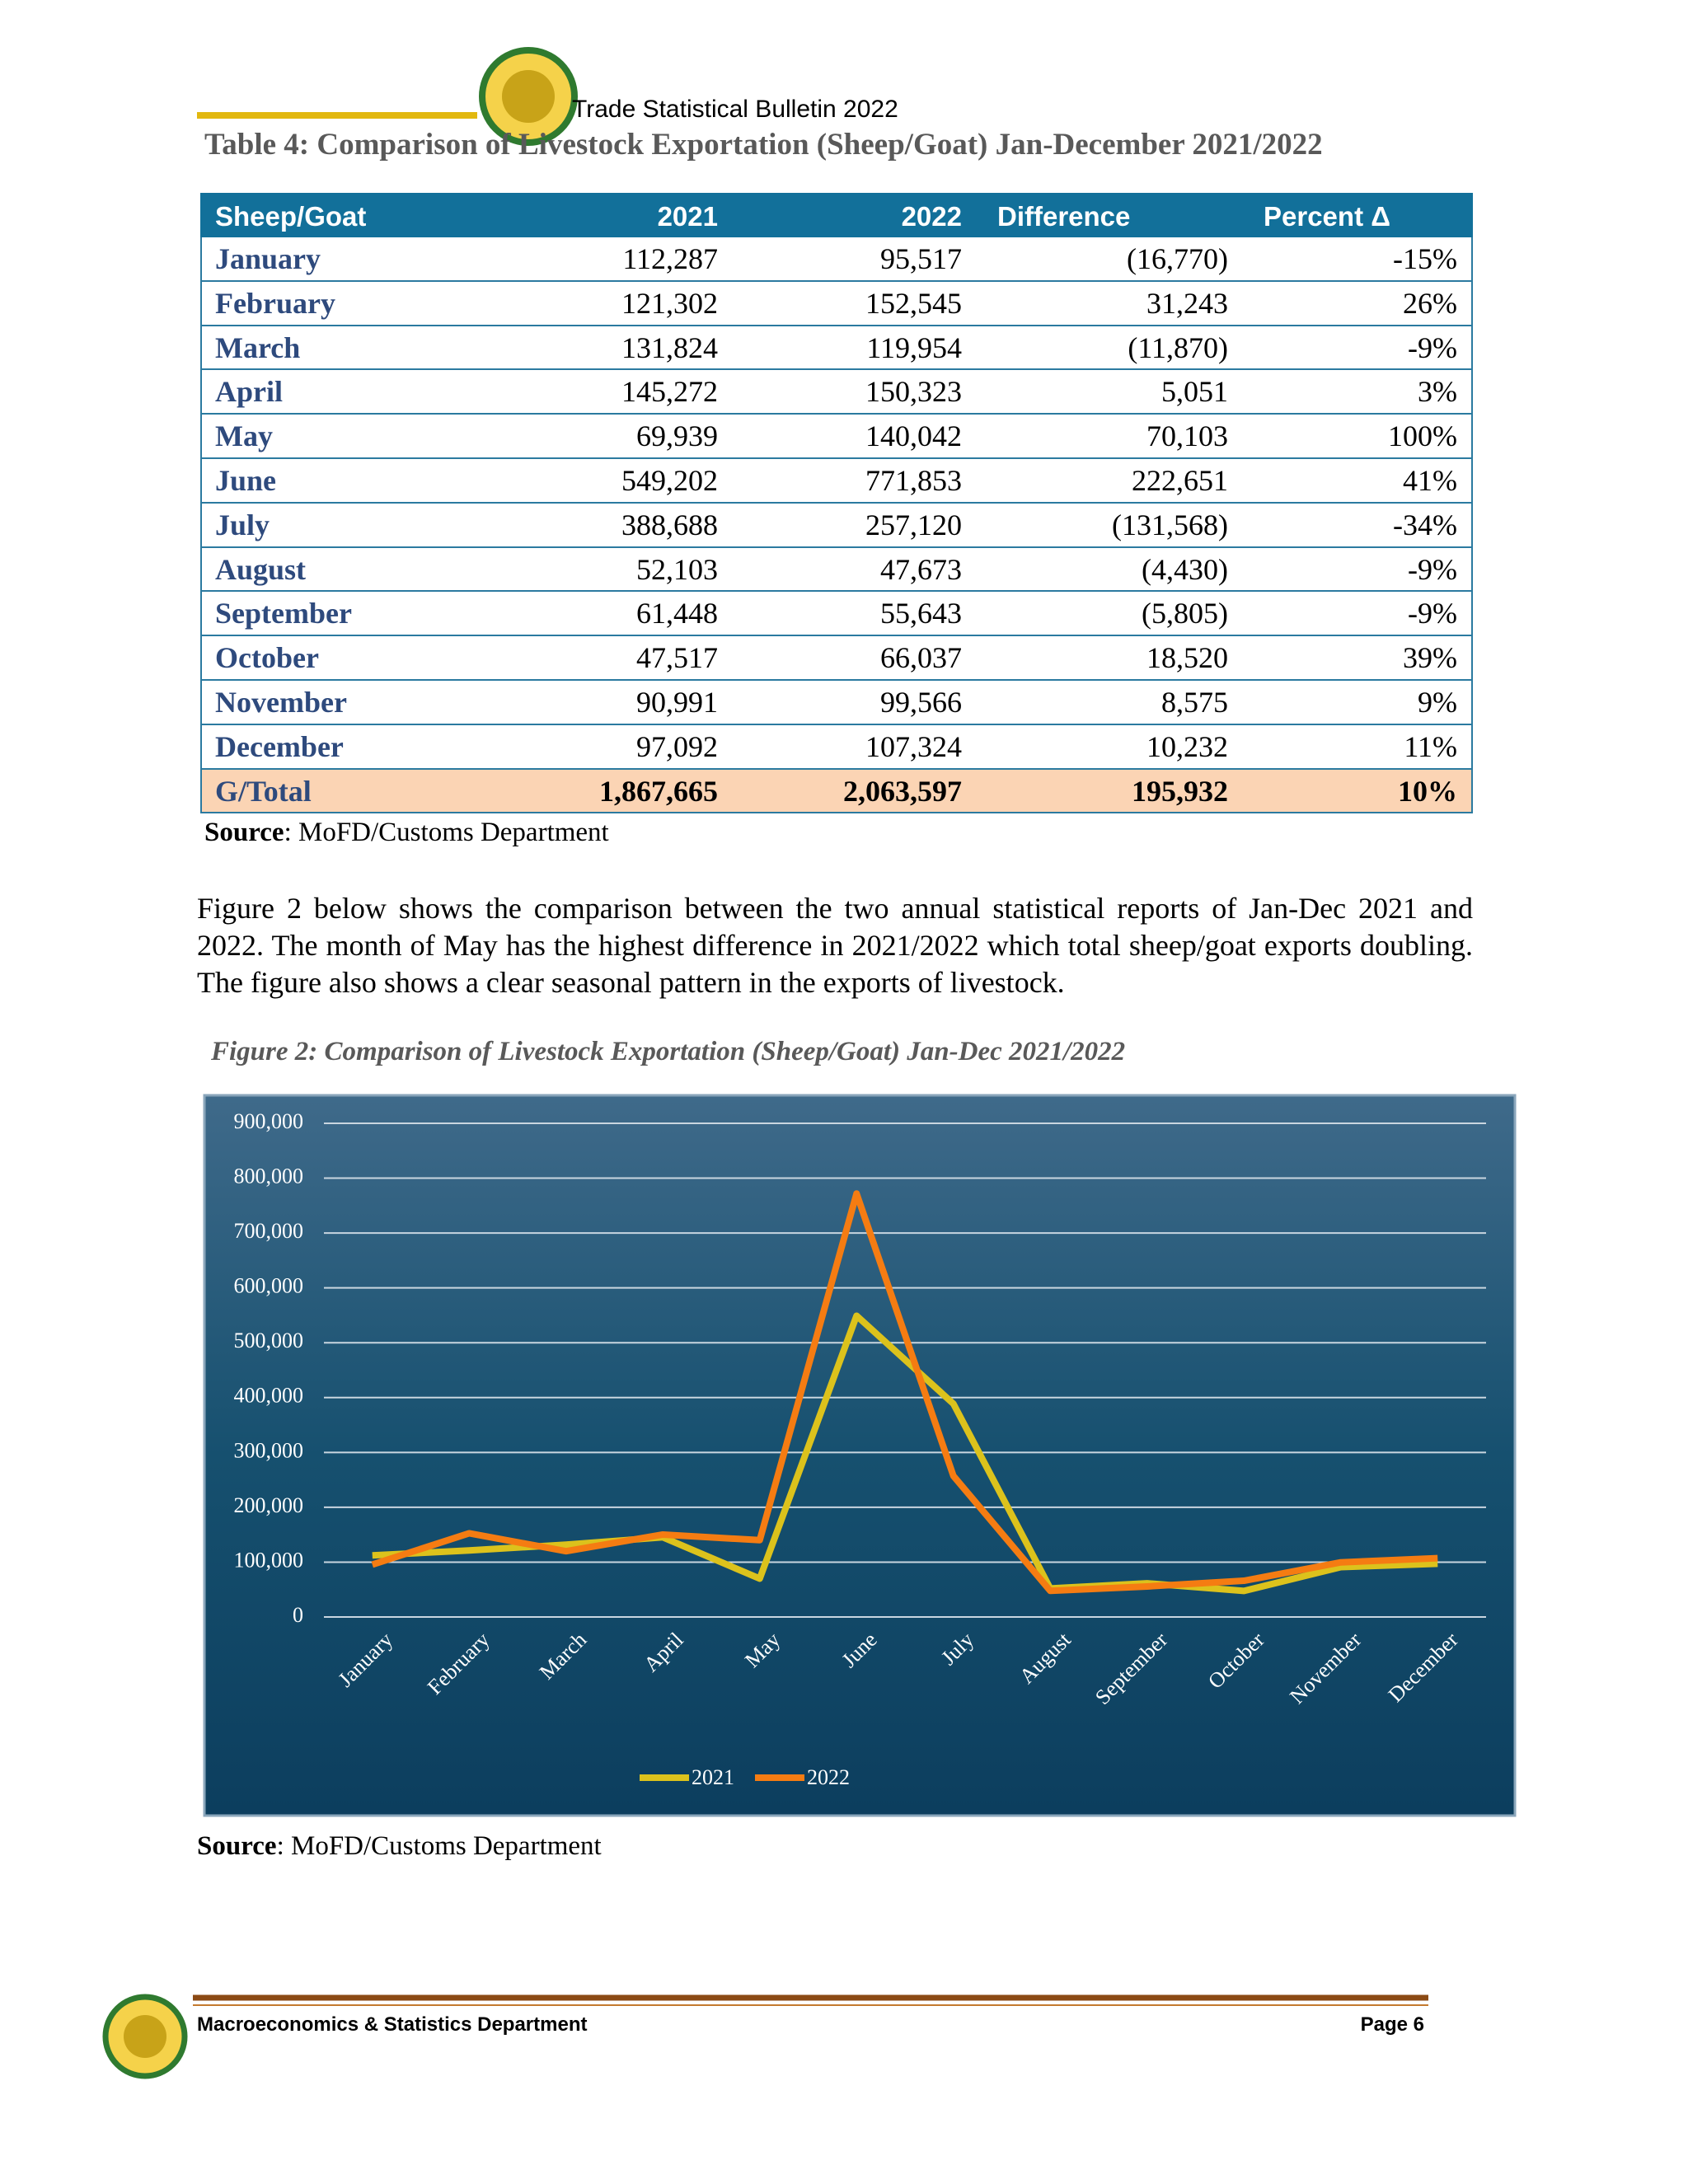 The image size is (1688, 2184). I want to click on y-tick-label: 200,000, so click(269, 1505).